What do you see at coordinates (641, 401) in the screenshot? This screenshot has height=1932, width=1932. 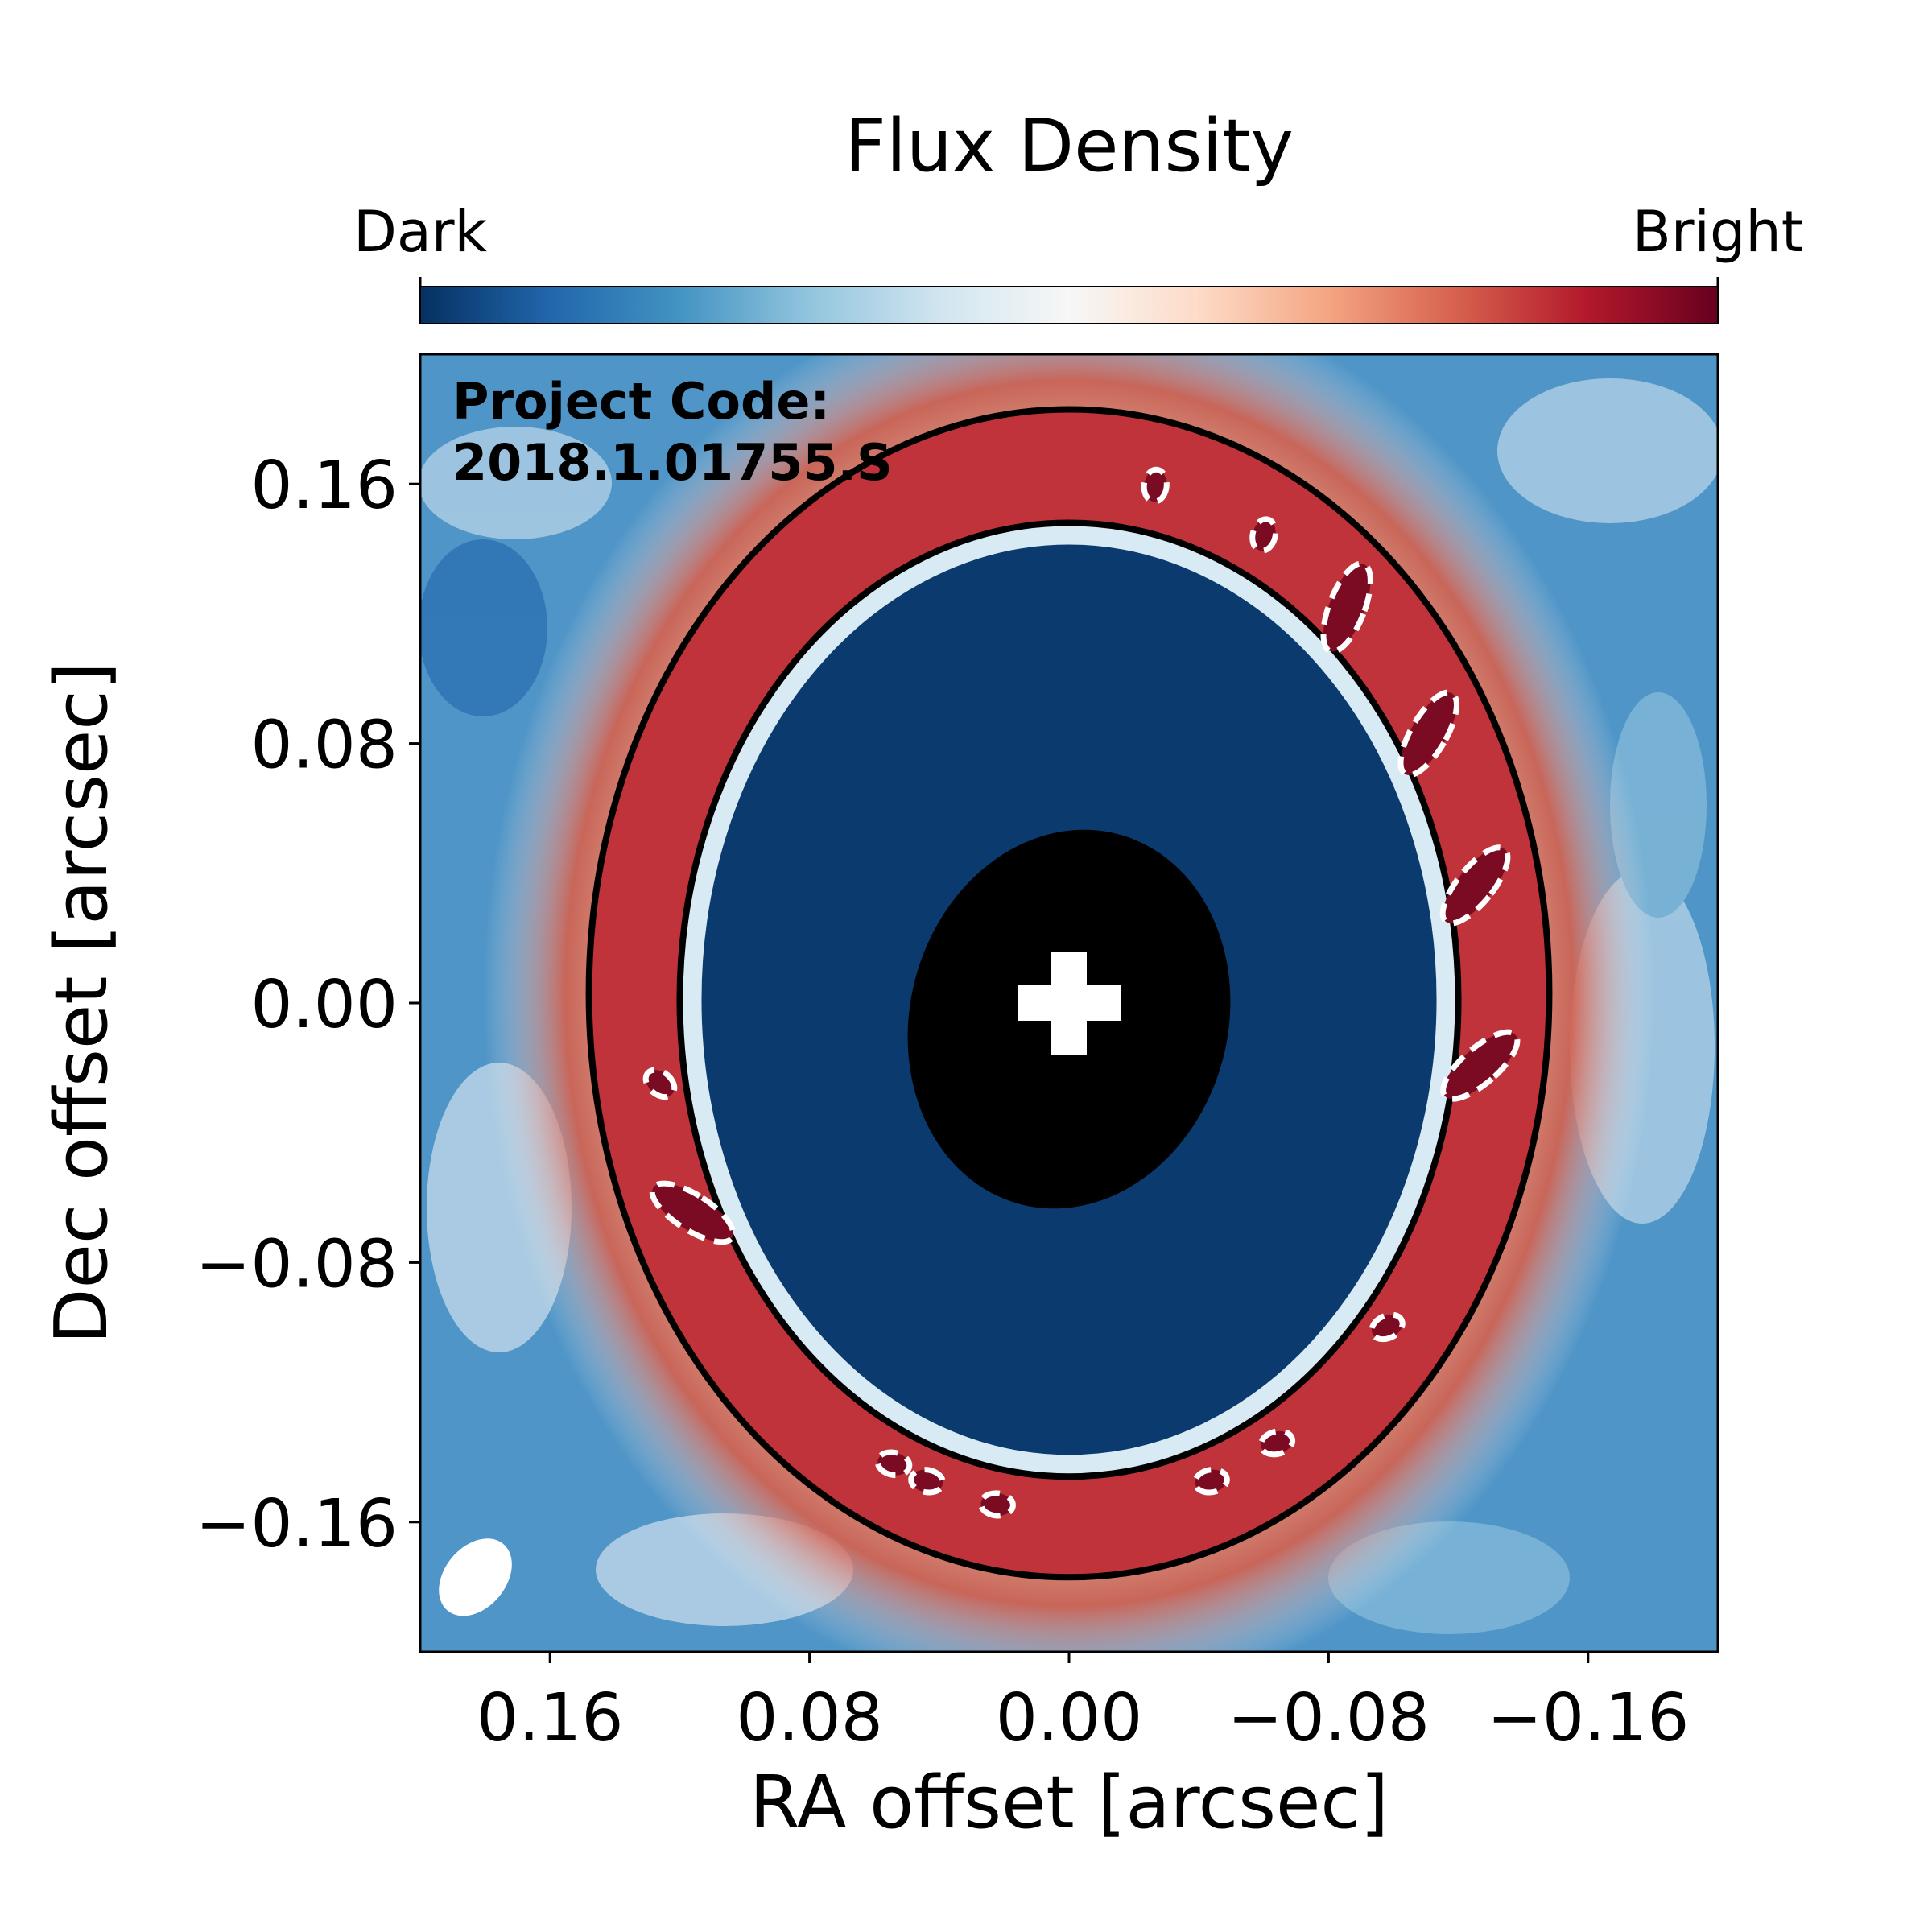 I see `project-code-label: Project Code:` at bounding box center [641, 401].